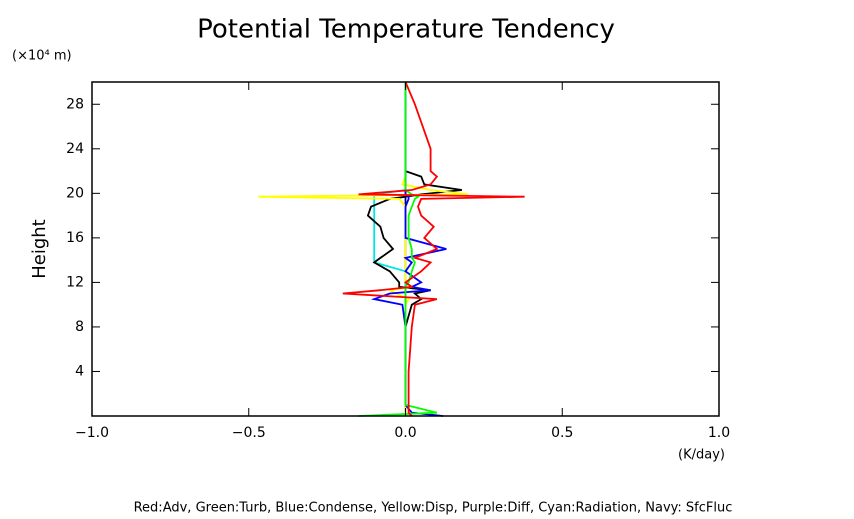  I want to click on y-axis-label: Height, so click(39, 249).